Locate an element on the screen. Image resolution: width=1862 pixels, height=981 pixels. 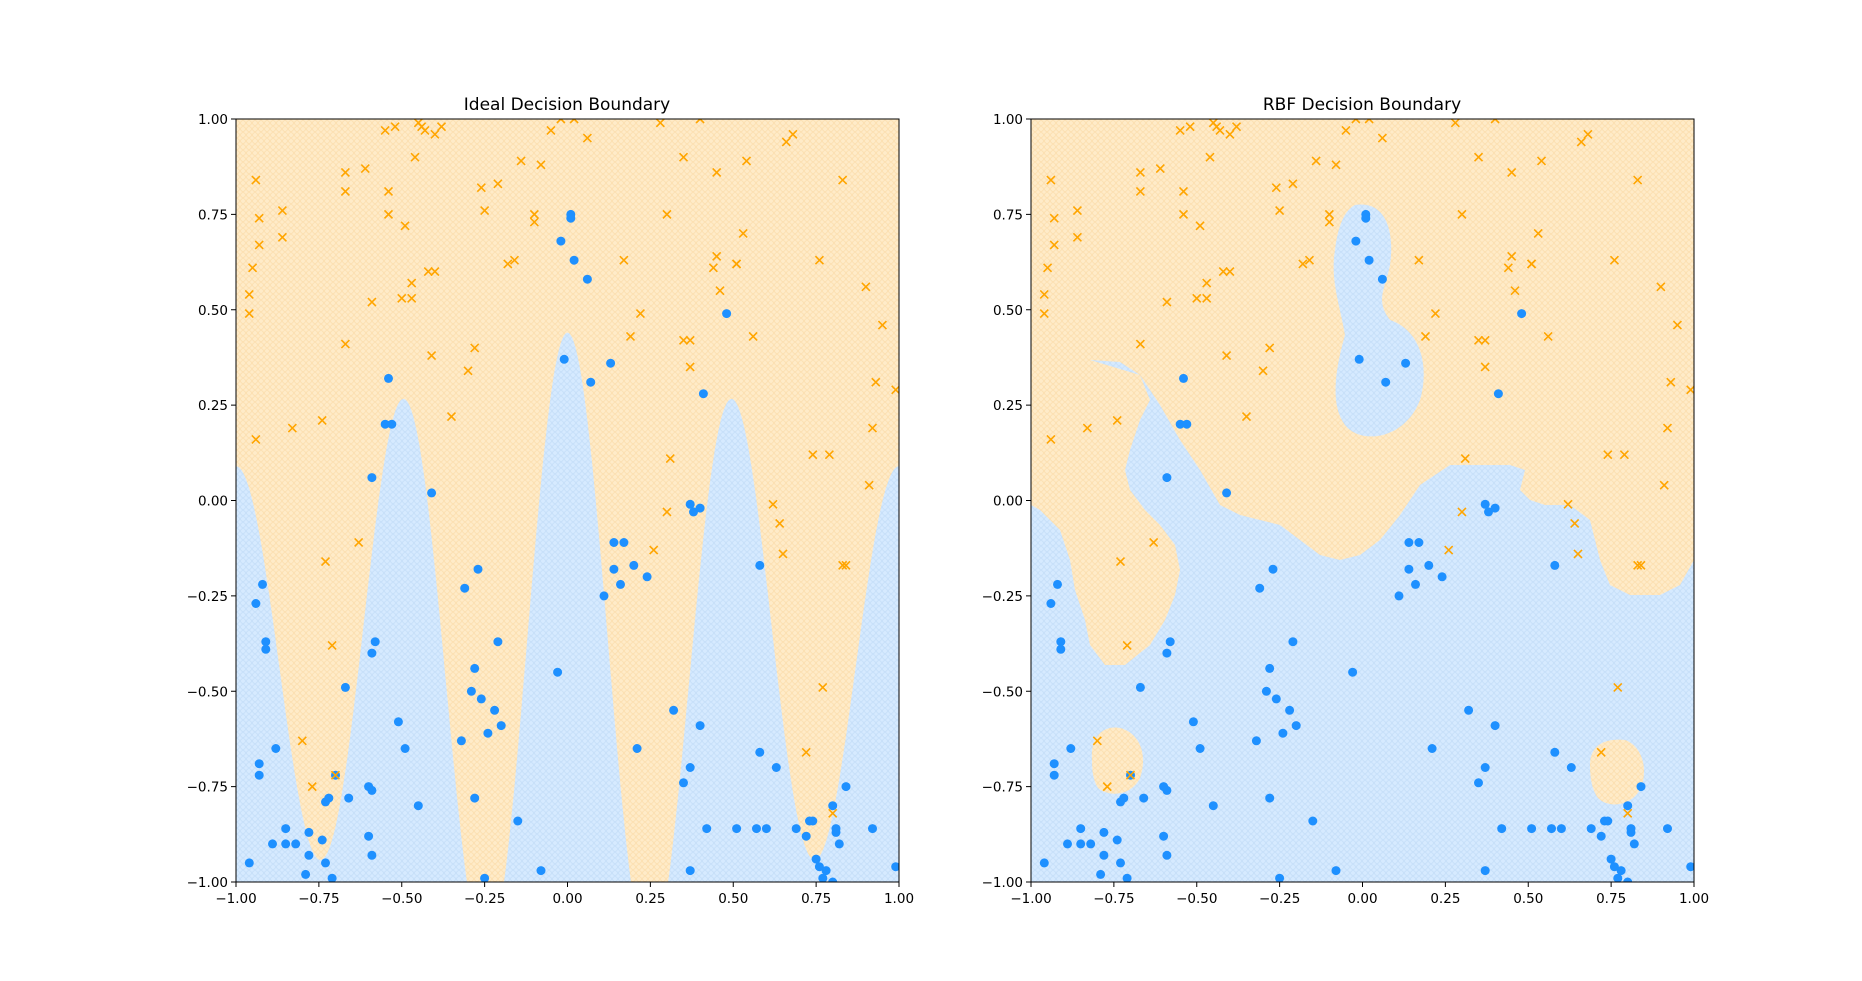
rbf-y-tick-label: −0.75 is located at coordinates (1002, 788).